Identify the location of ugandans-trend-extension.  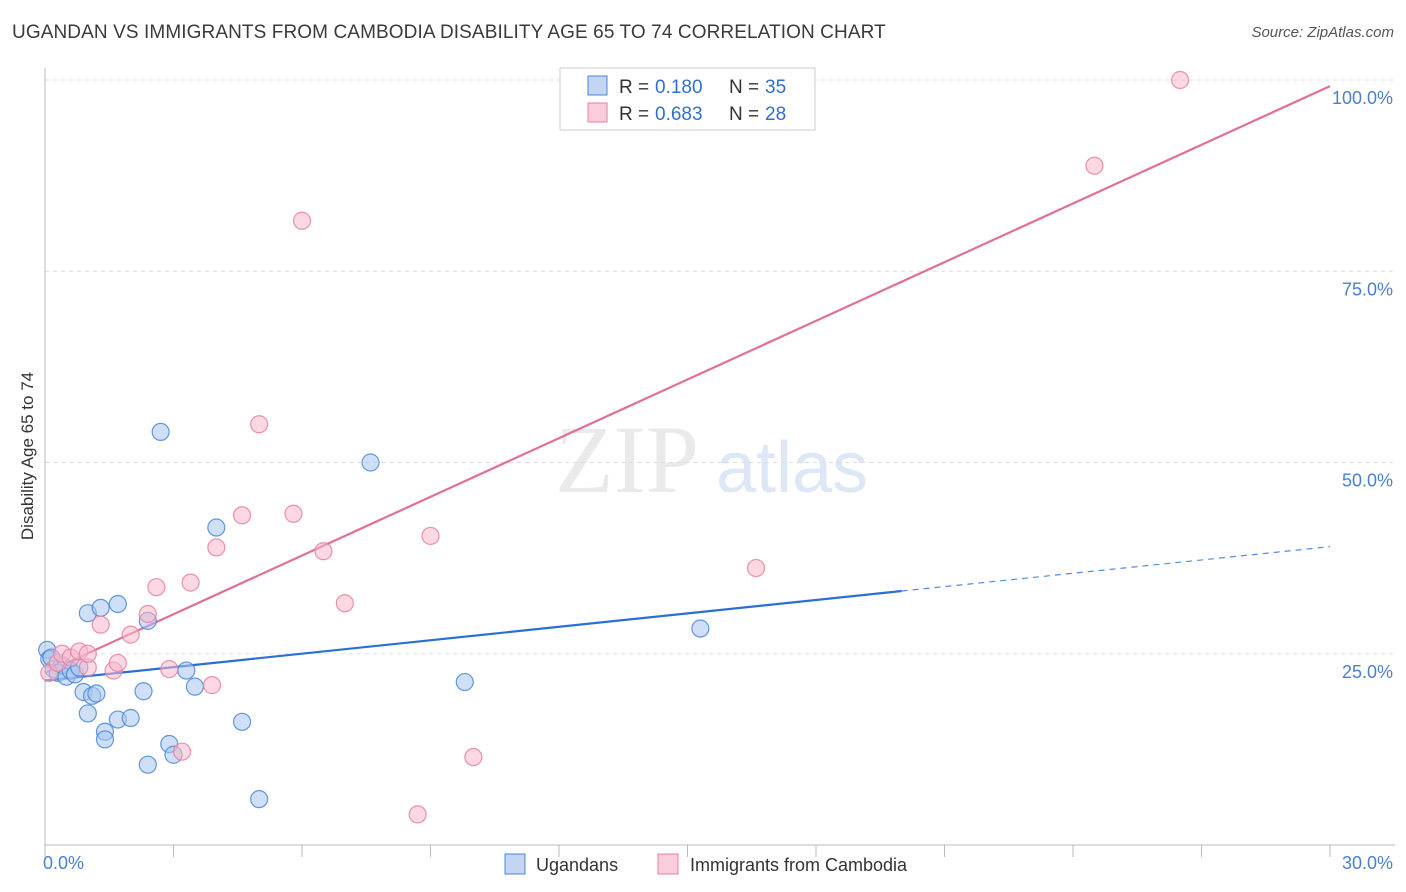
(1116, 569).